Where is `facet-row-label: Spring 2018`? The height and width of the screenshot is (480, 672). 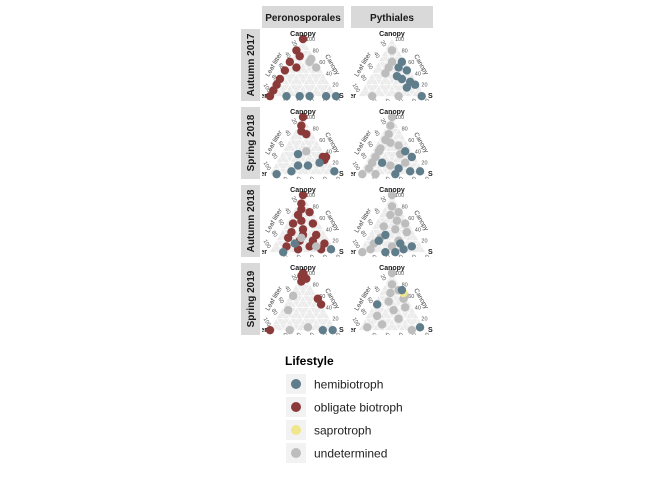
facet-row-label: Spring 2018 is located at coordinates (251, 142).